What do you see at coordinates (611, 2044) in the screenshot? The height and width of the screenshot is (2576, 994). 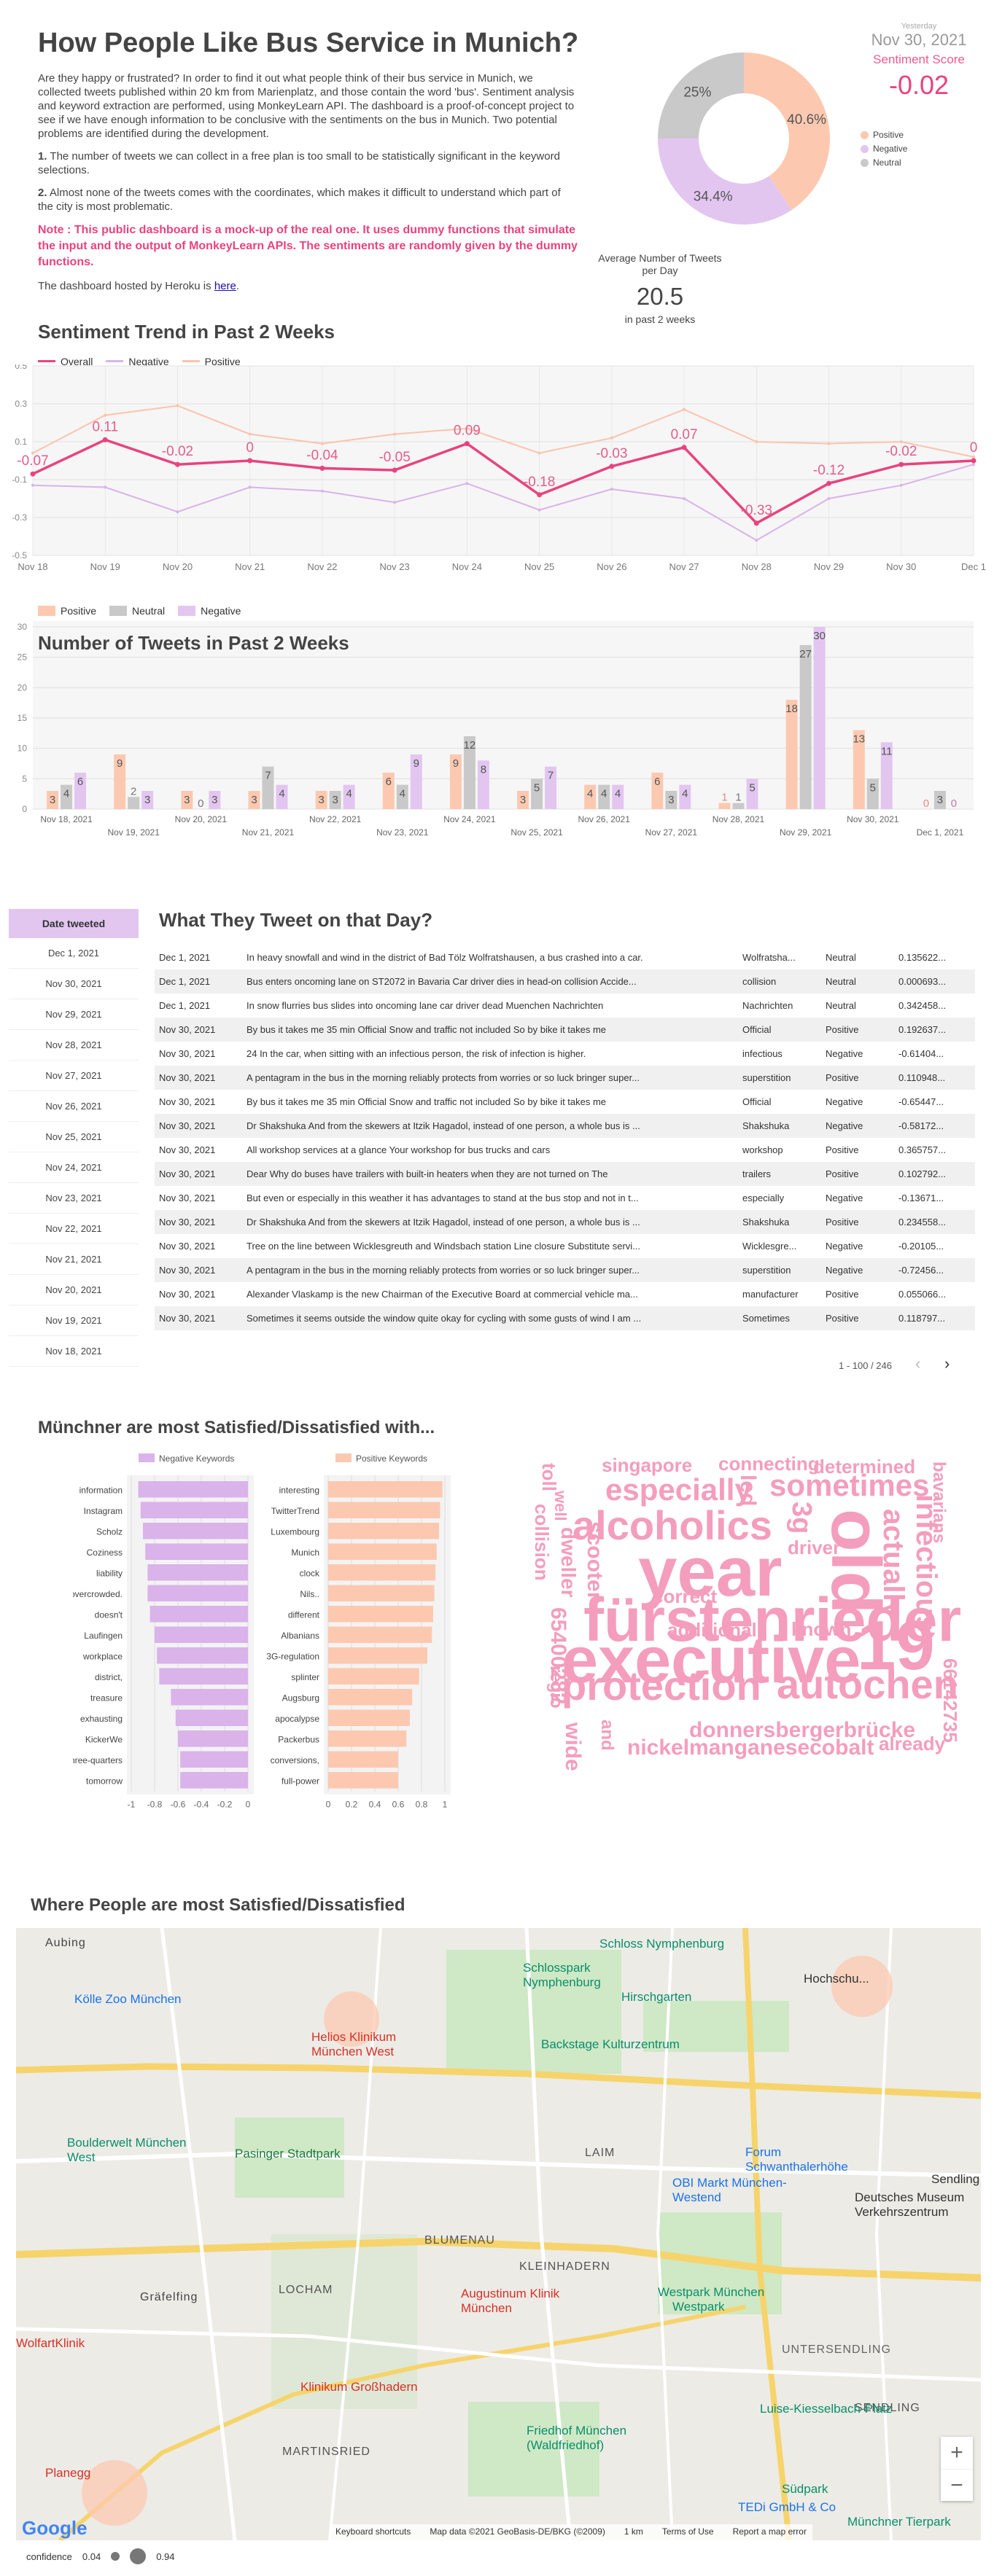 I see `map-place-label: Backstage Kulturzentrum` at bounding box center [611, 2044].